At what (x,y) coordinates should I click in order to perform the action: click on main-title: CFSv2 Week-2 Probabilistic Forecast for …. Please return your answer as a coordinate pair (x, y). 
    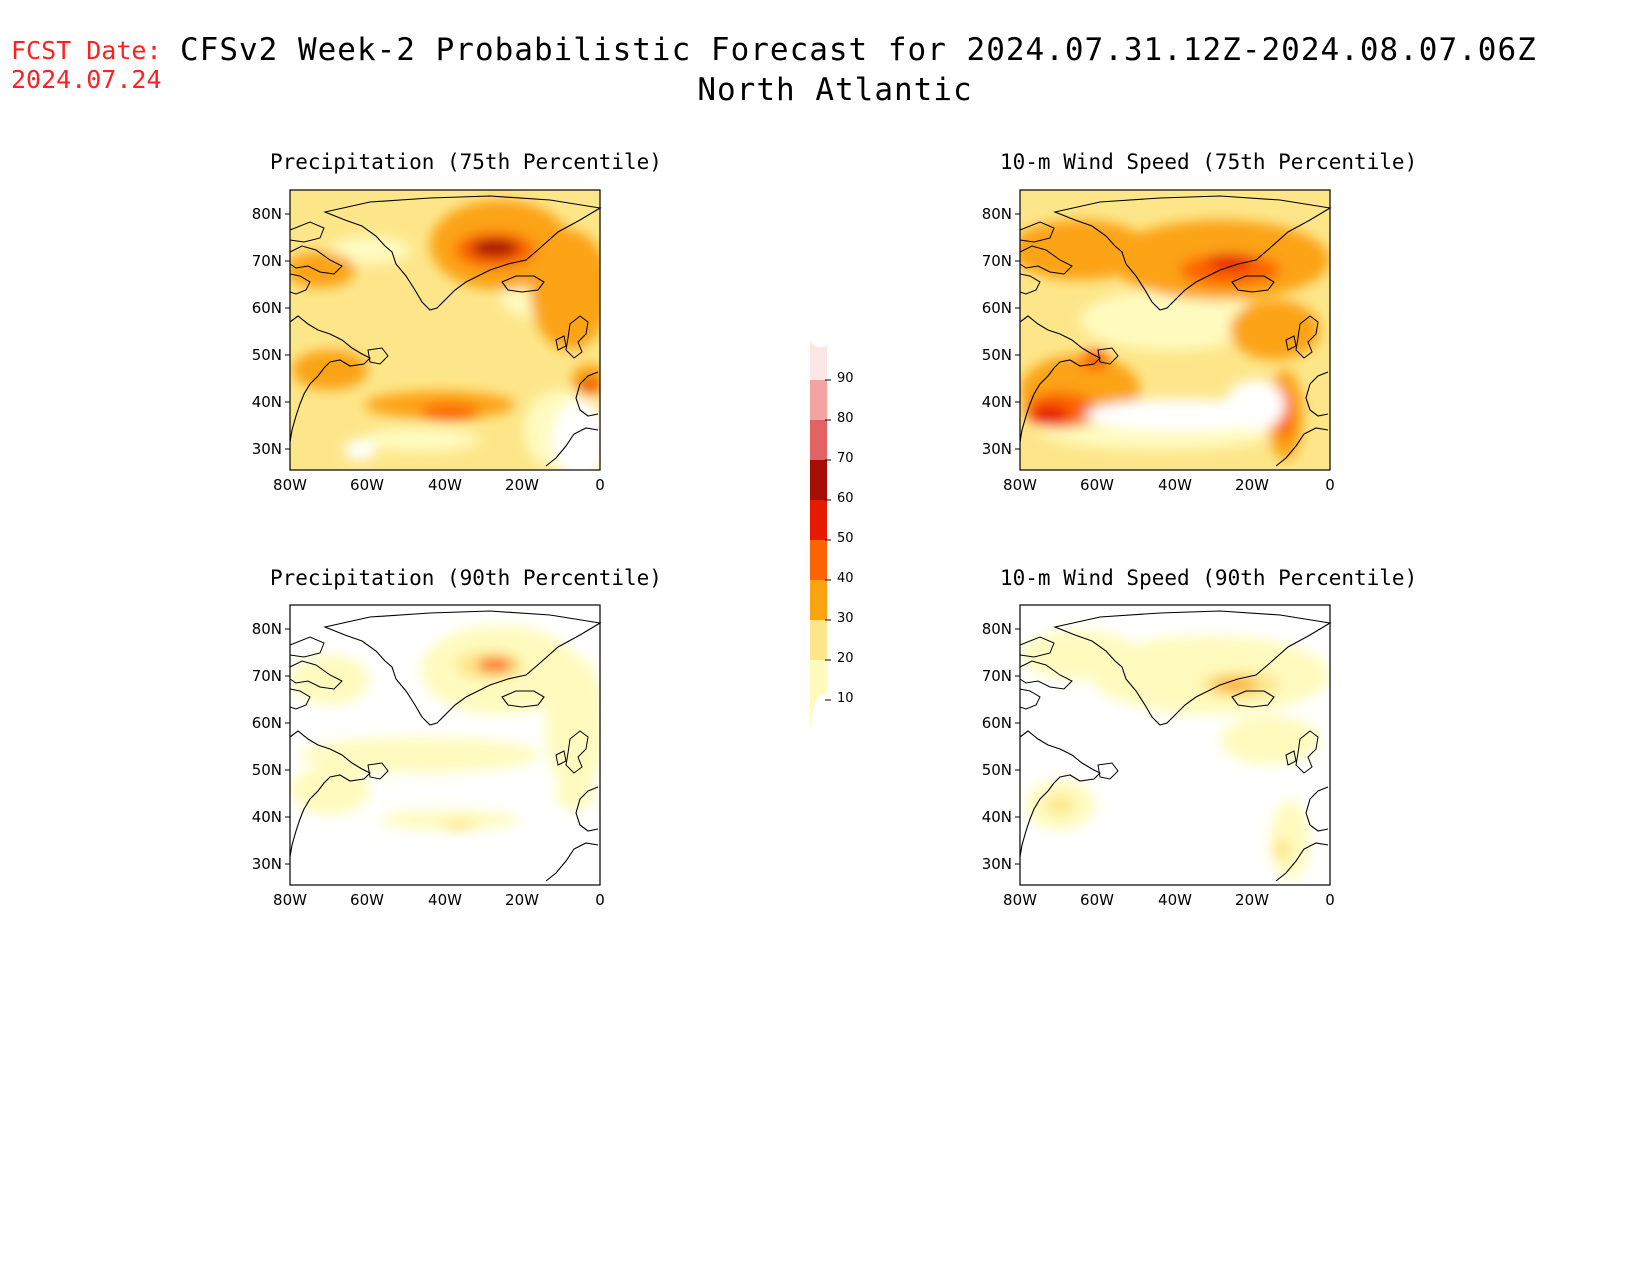
    Looking at the image, I should click on (858, 50).